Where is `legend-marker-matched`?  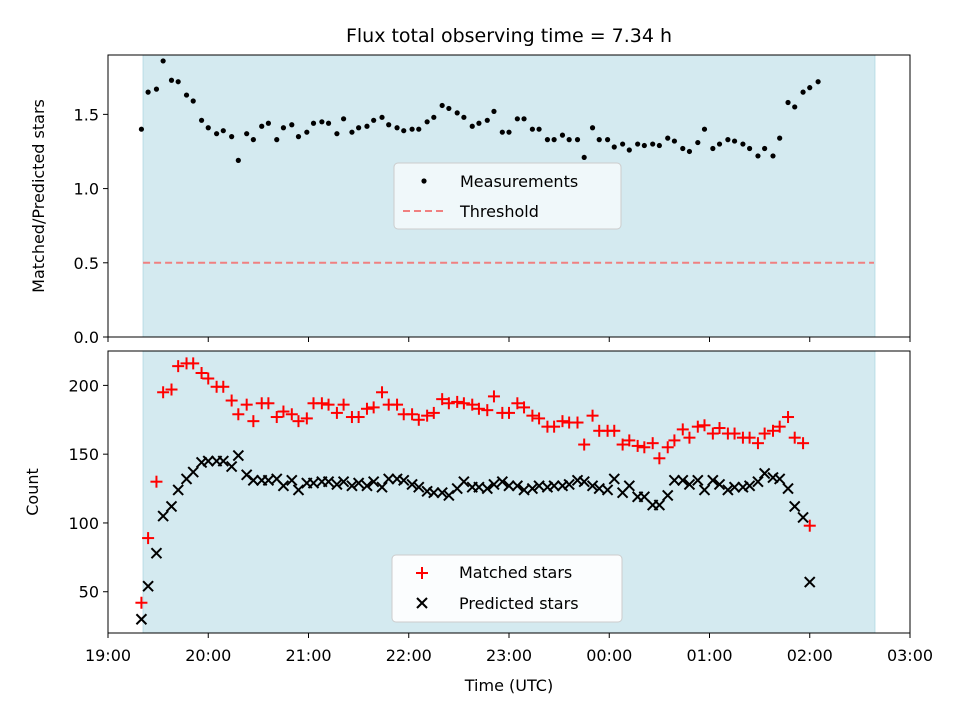
legend-marker-matched is located at coordinates (422, 573).